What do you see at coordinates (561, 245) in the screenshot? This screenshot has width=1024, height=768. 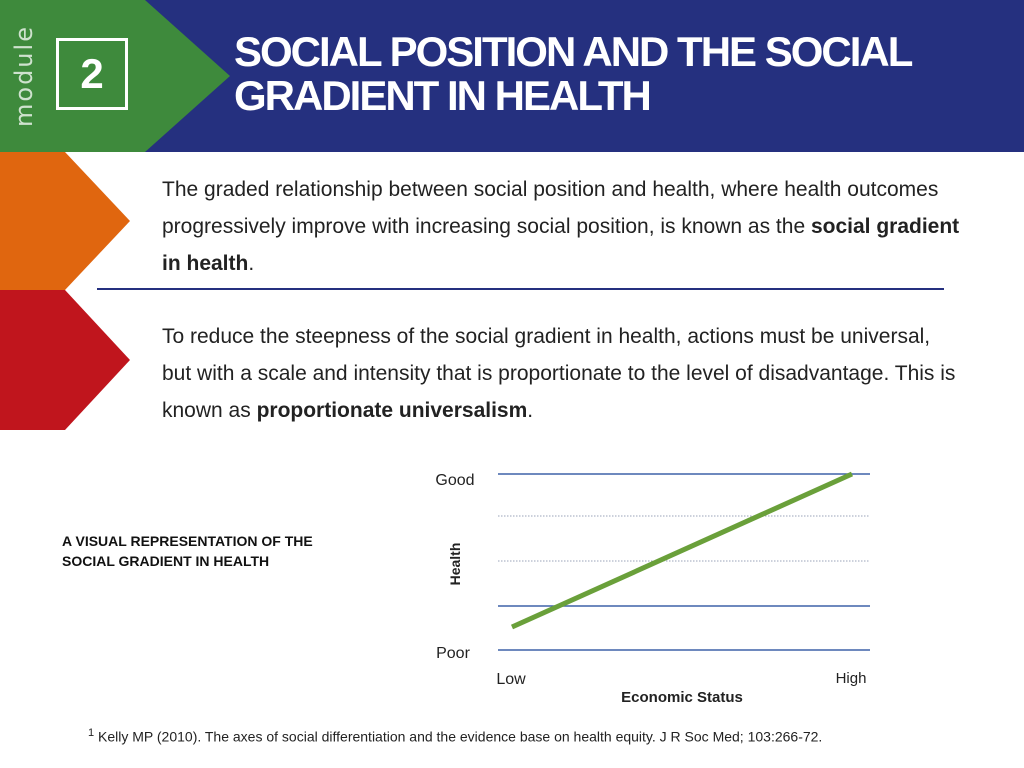 I see `definition-term: social gradient in health` at bounding box center [561, 245].